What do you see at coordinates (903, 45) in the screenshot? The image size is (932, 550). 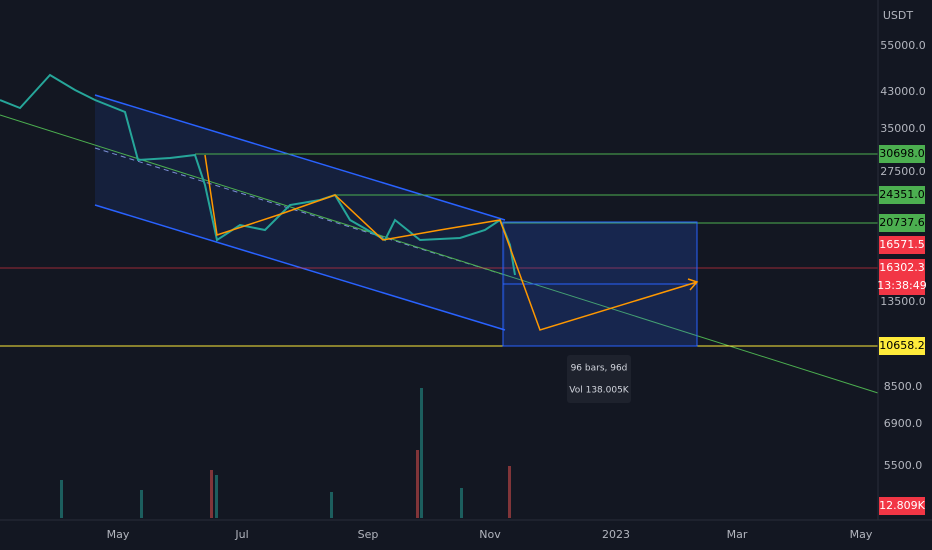 I see `price-label: 55000.0` at bounding box center [903, 45].